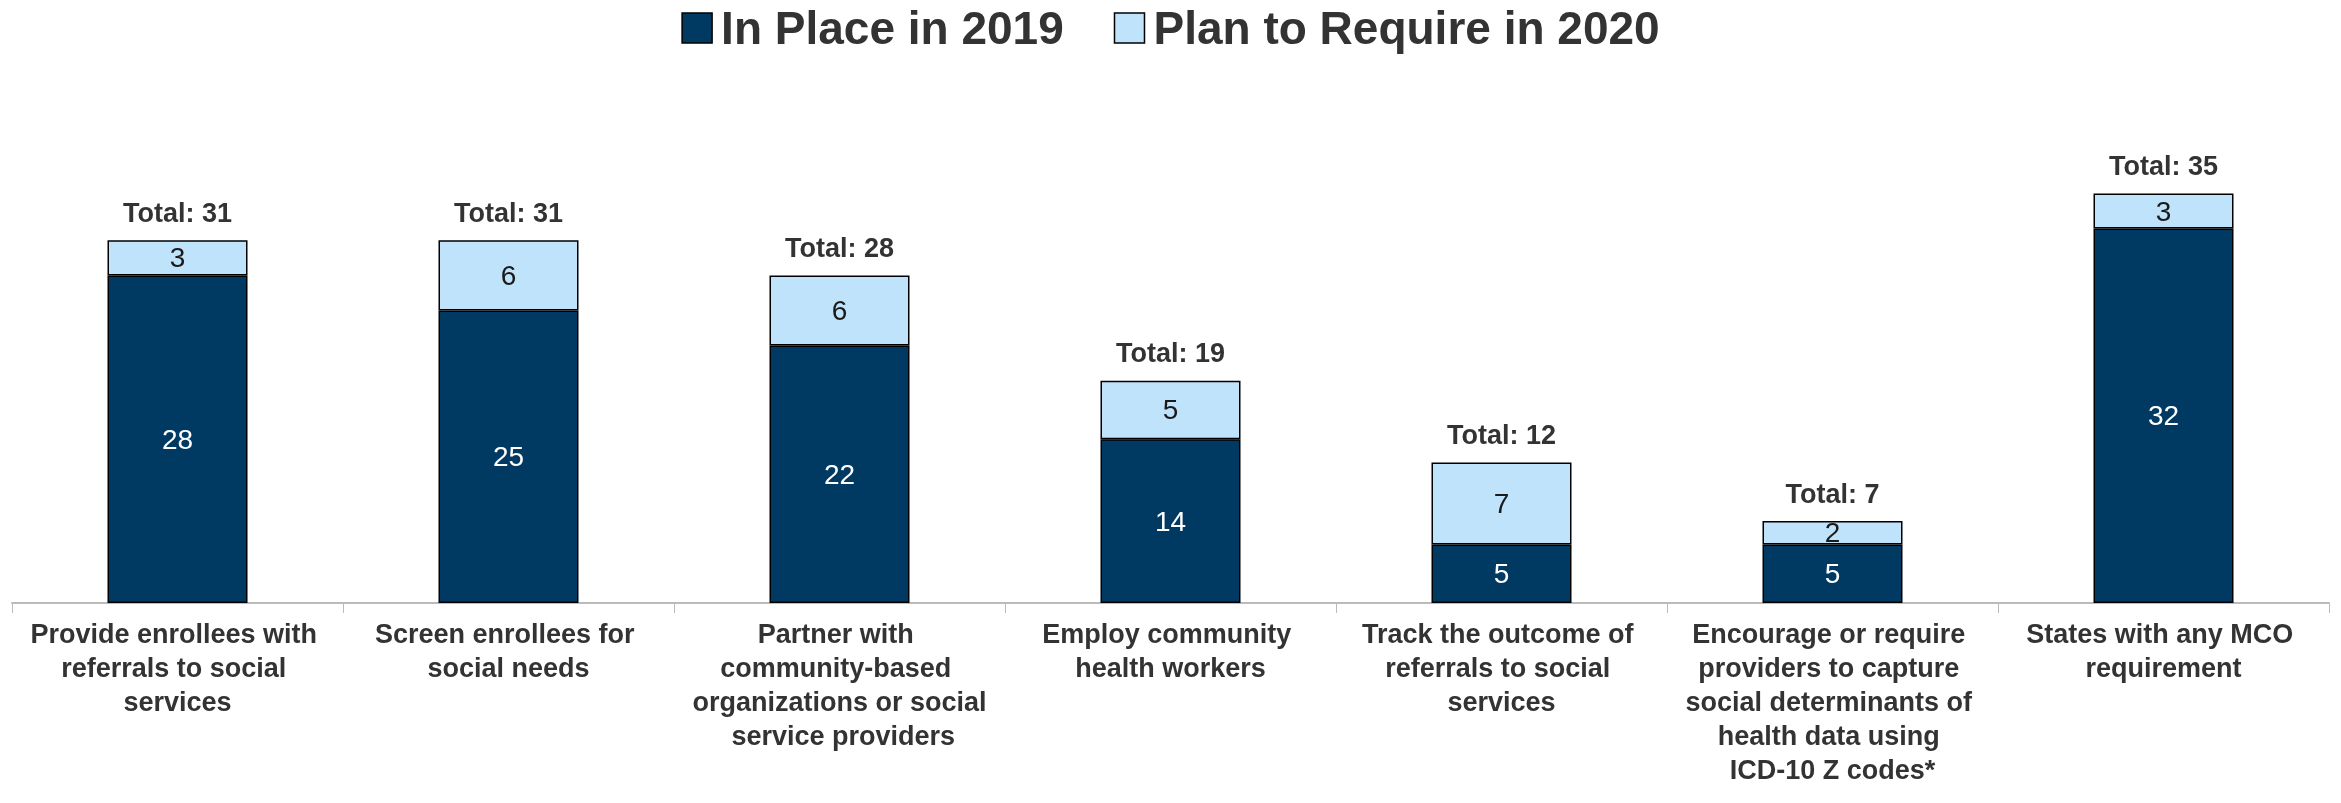 Image resolution: width=2341 pixels, height=803 pixels. What do you see at coordinates (2163, 416) in the screenshot?
I see `data-label: 32` at bounding box center [2163, 416].